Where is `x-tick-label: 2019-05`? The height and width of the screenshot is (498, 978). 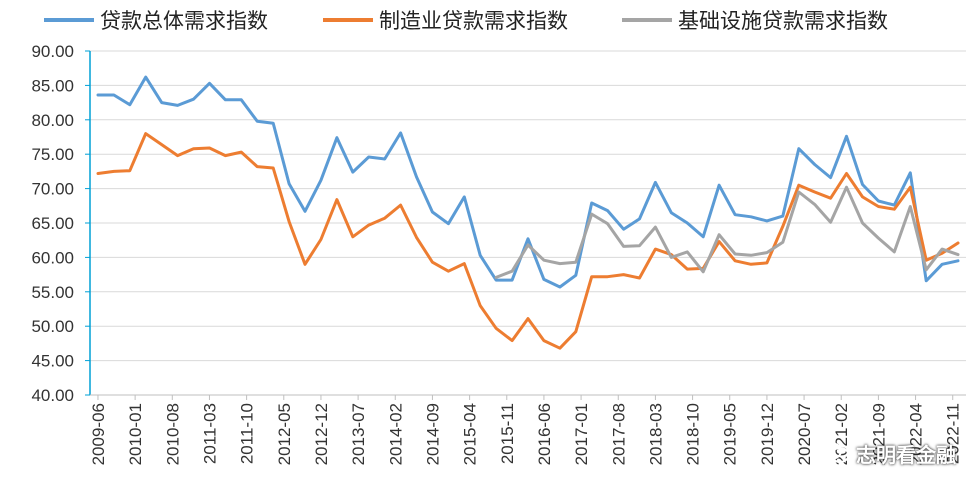
x-tick-label: 2019-05 is located at coordinates (730, 434).